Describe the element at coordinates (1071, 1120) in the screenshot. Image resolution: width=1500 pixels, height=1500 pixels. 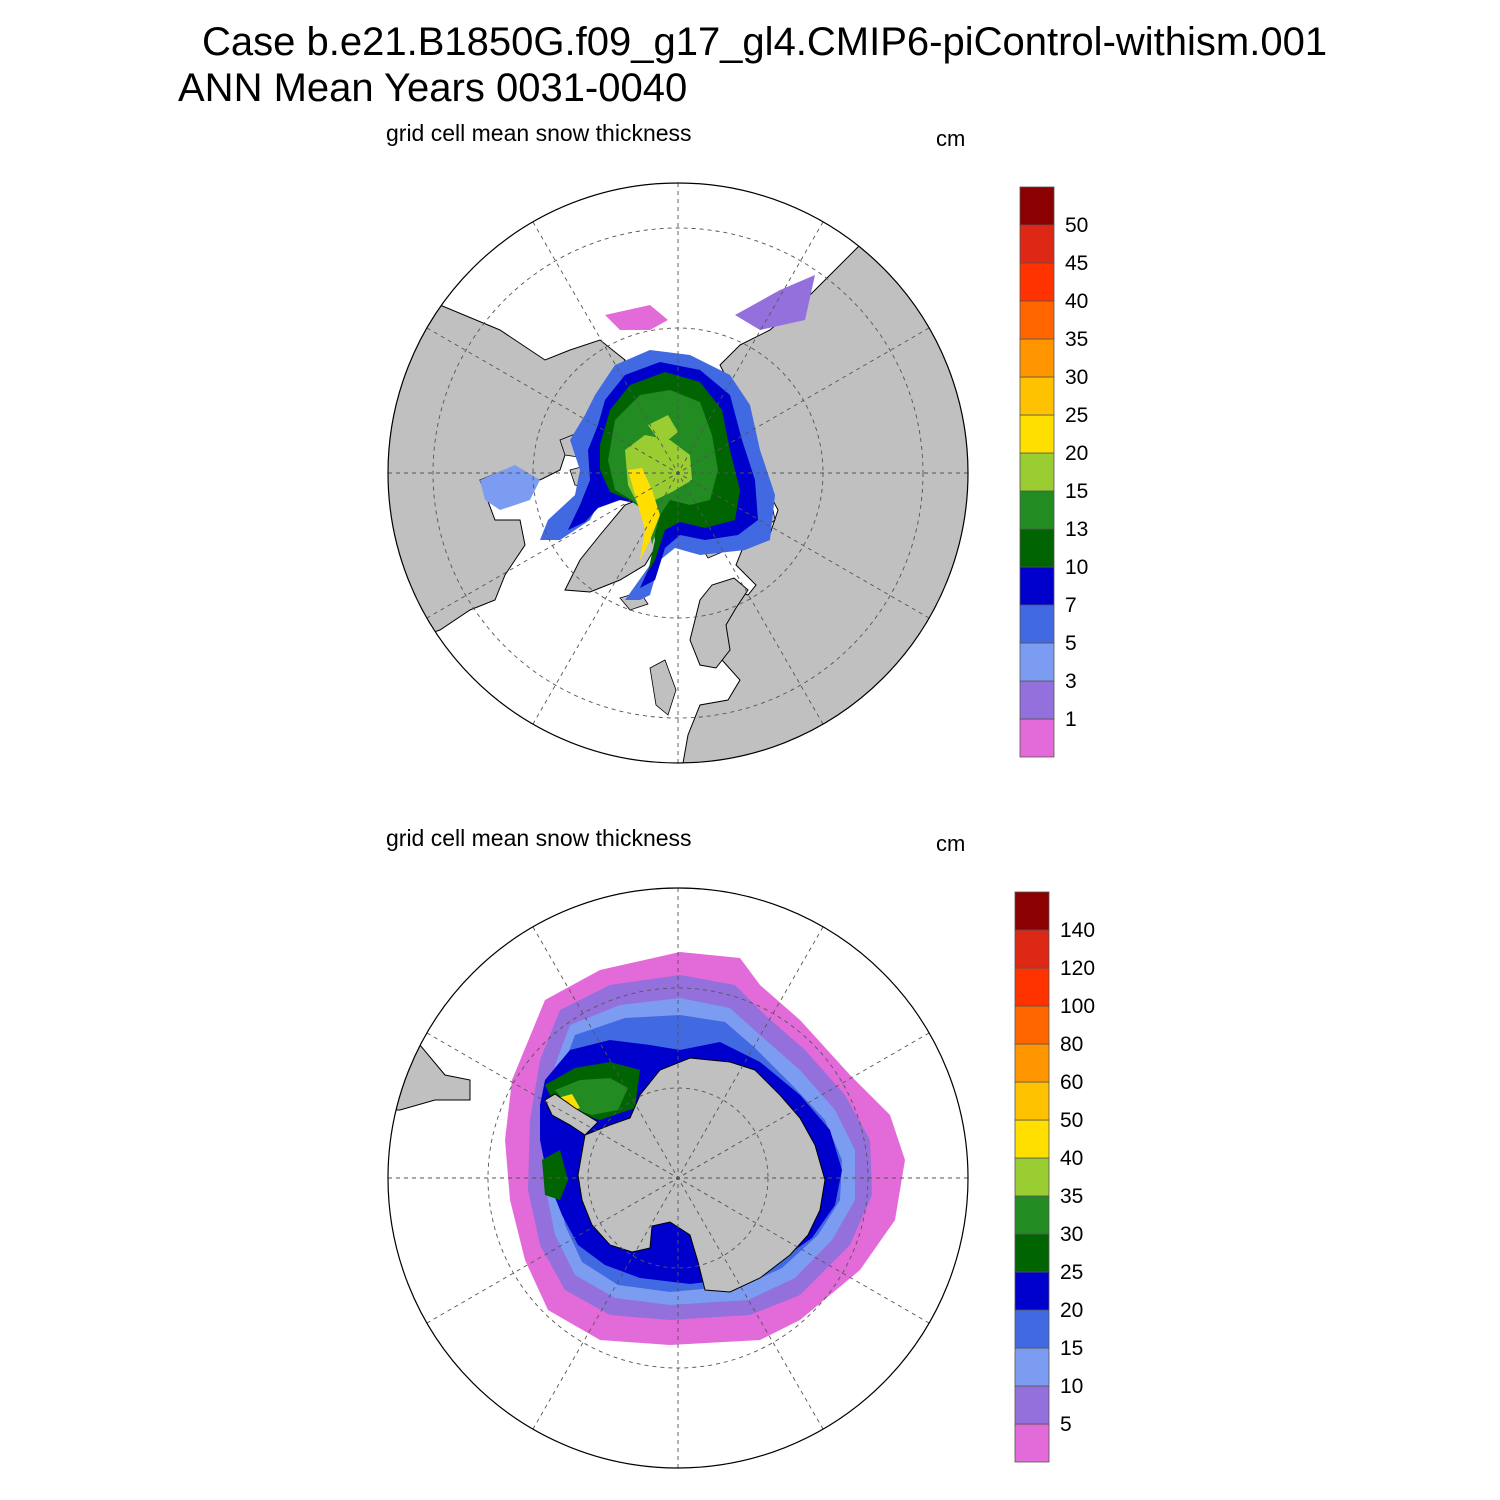
I see `south-colorbar-tick-label: 50` at that location.